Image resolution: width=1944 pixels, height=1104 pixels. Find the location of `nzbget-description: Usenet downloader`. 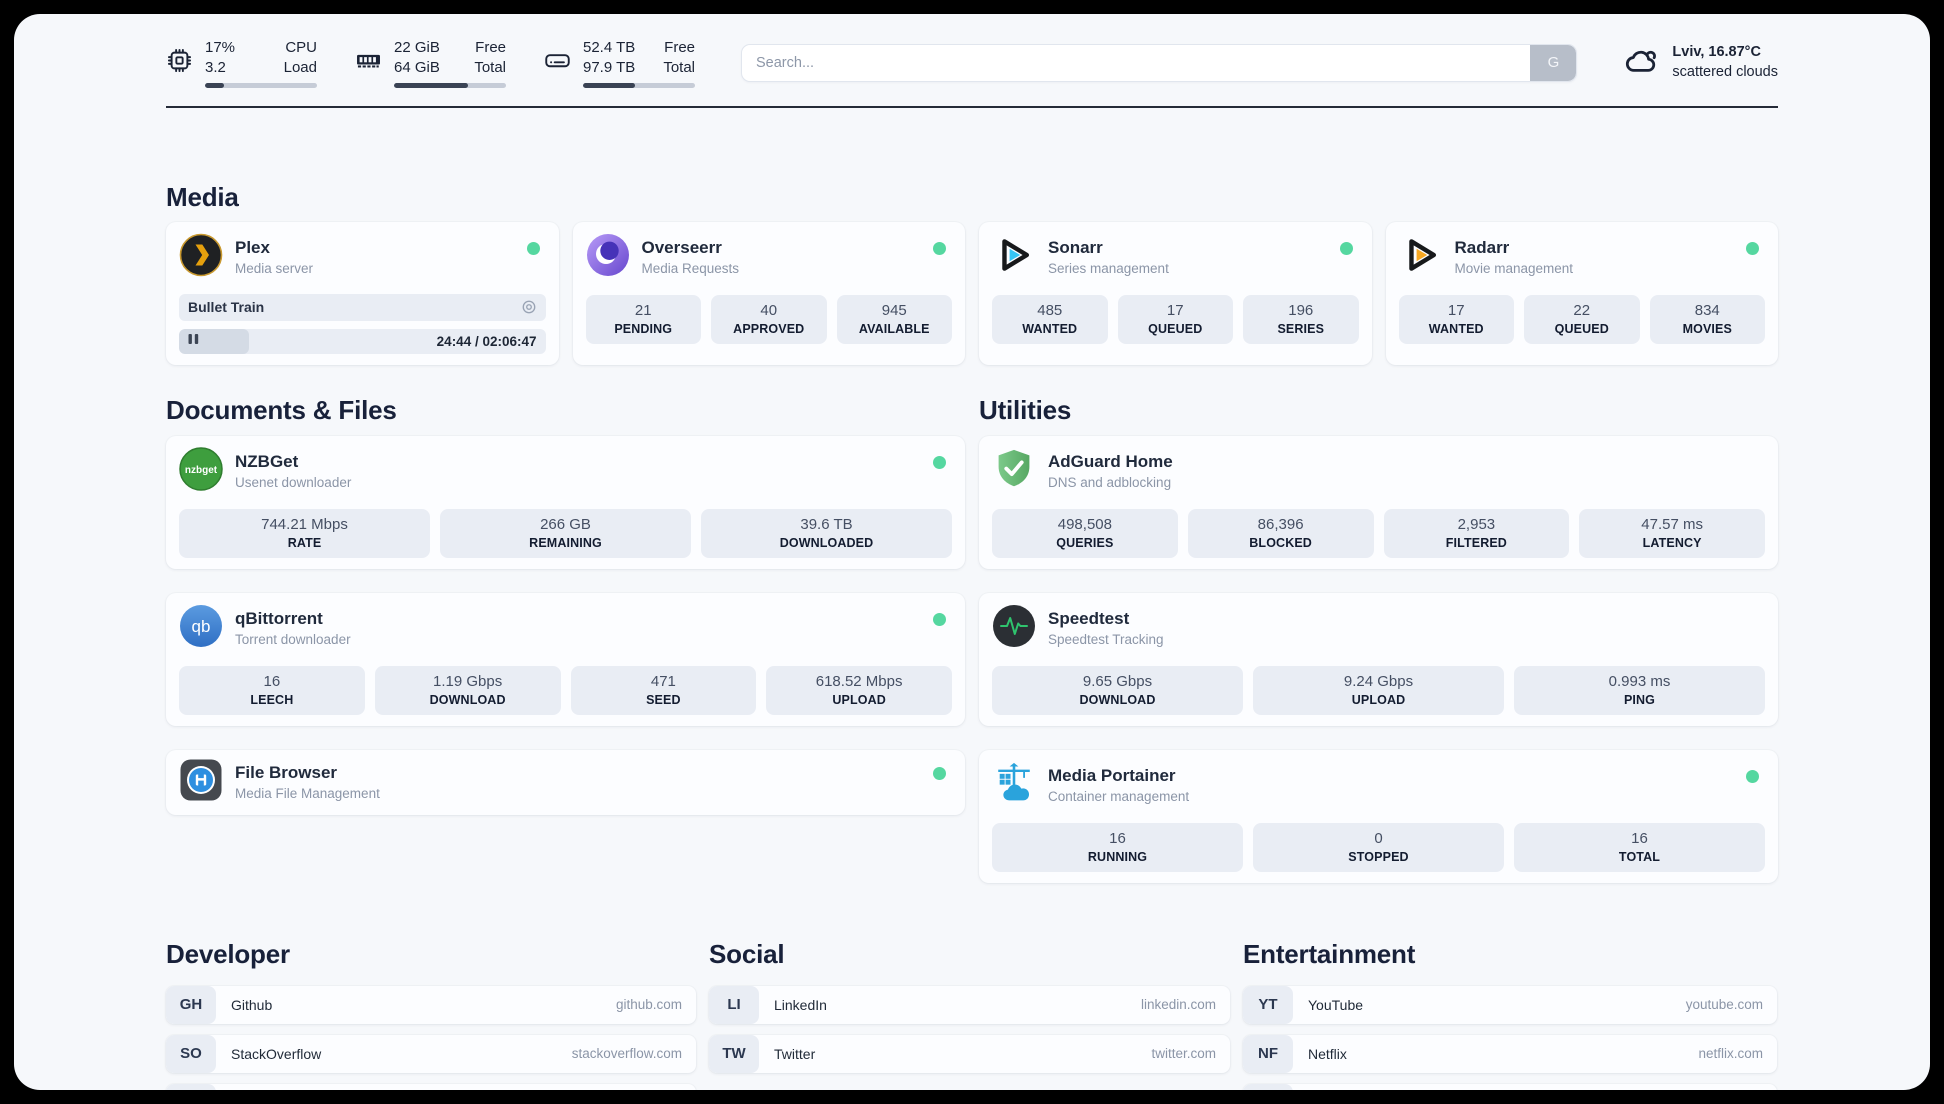

nzbget-description: Usenet downloader is located at coordinates (293, 483).